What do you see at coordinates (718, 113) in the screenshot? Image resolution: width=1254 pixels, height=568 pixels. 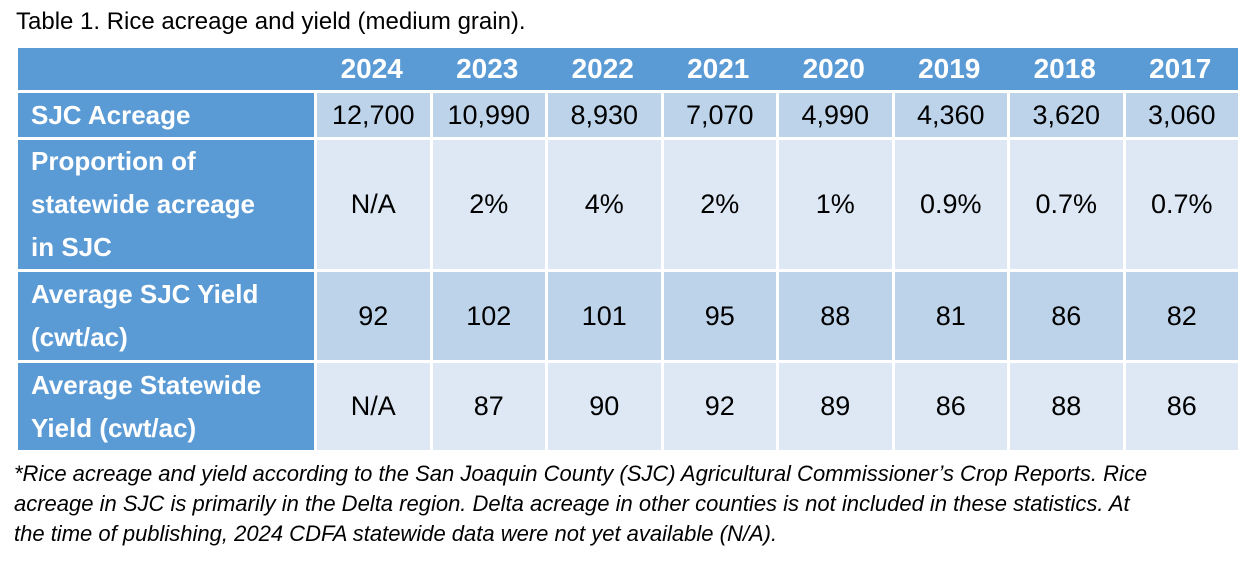 I see `cell-value: 7,070` at bounding box center [718, 113].